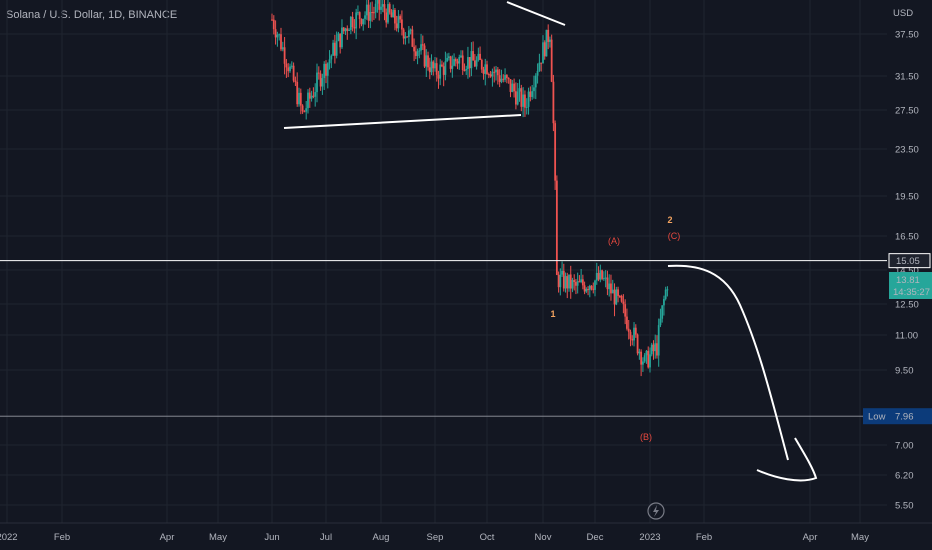  Describe the element at coordinates (810, 537) in the screenshot. I see `time-tick-label: Apr` at that location.